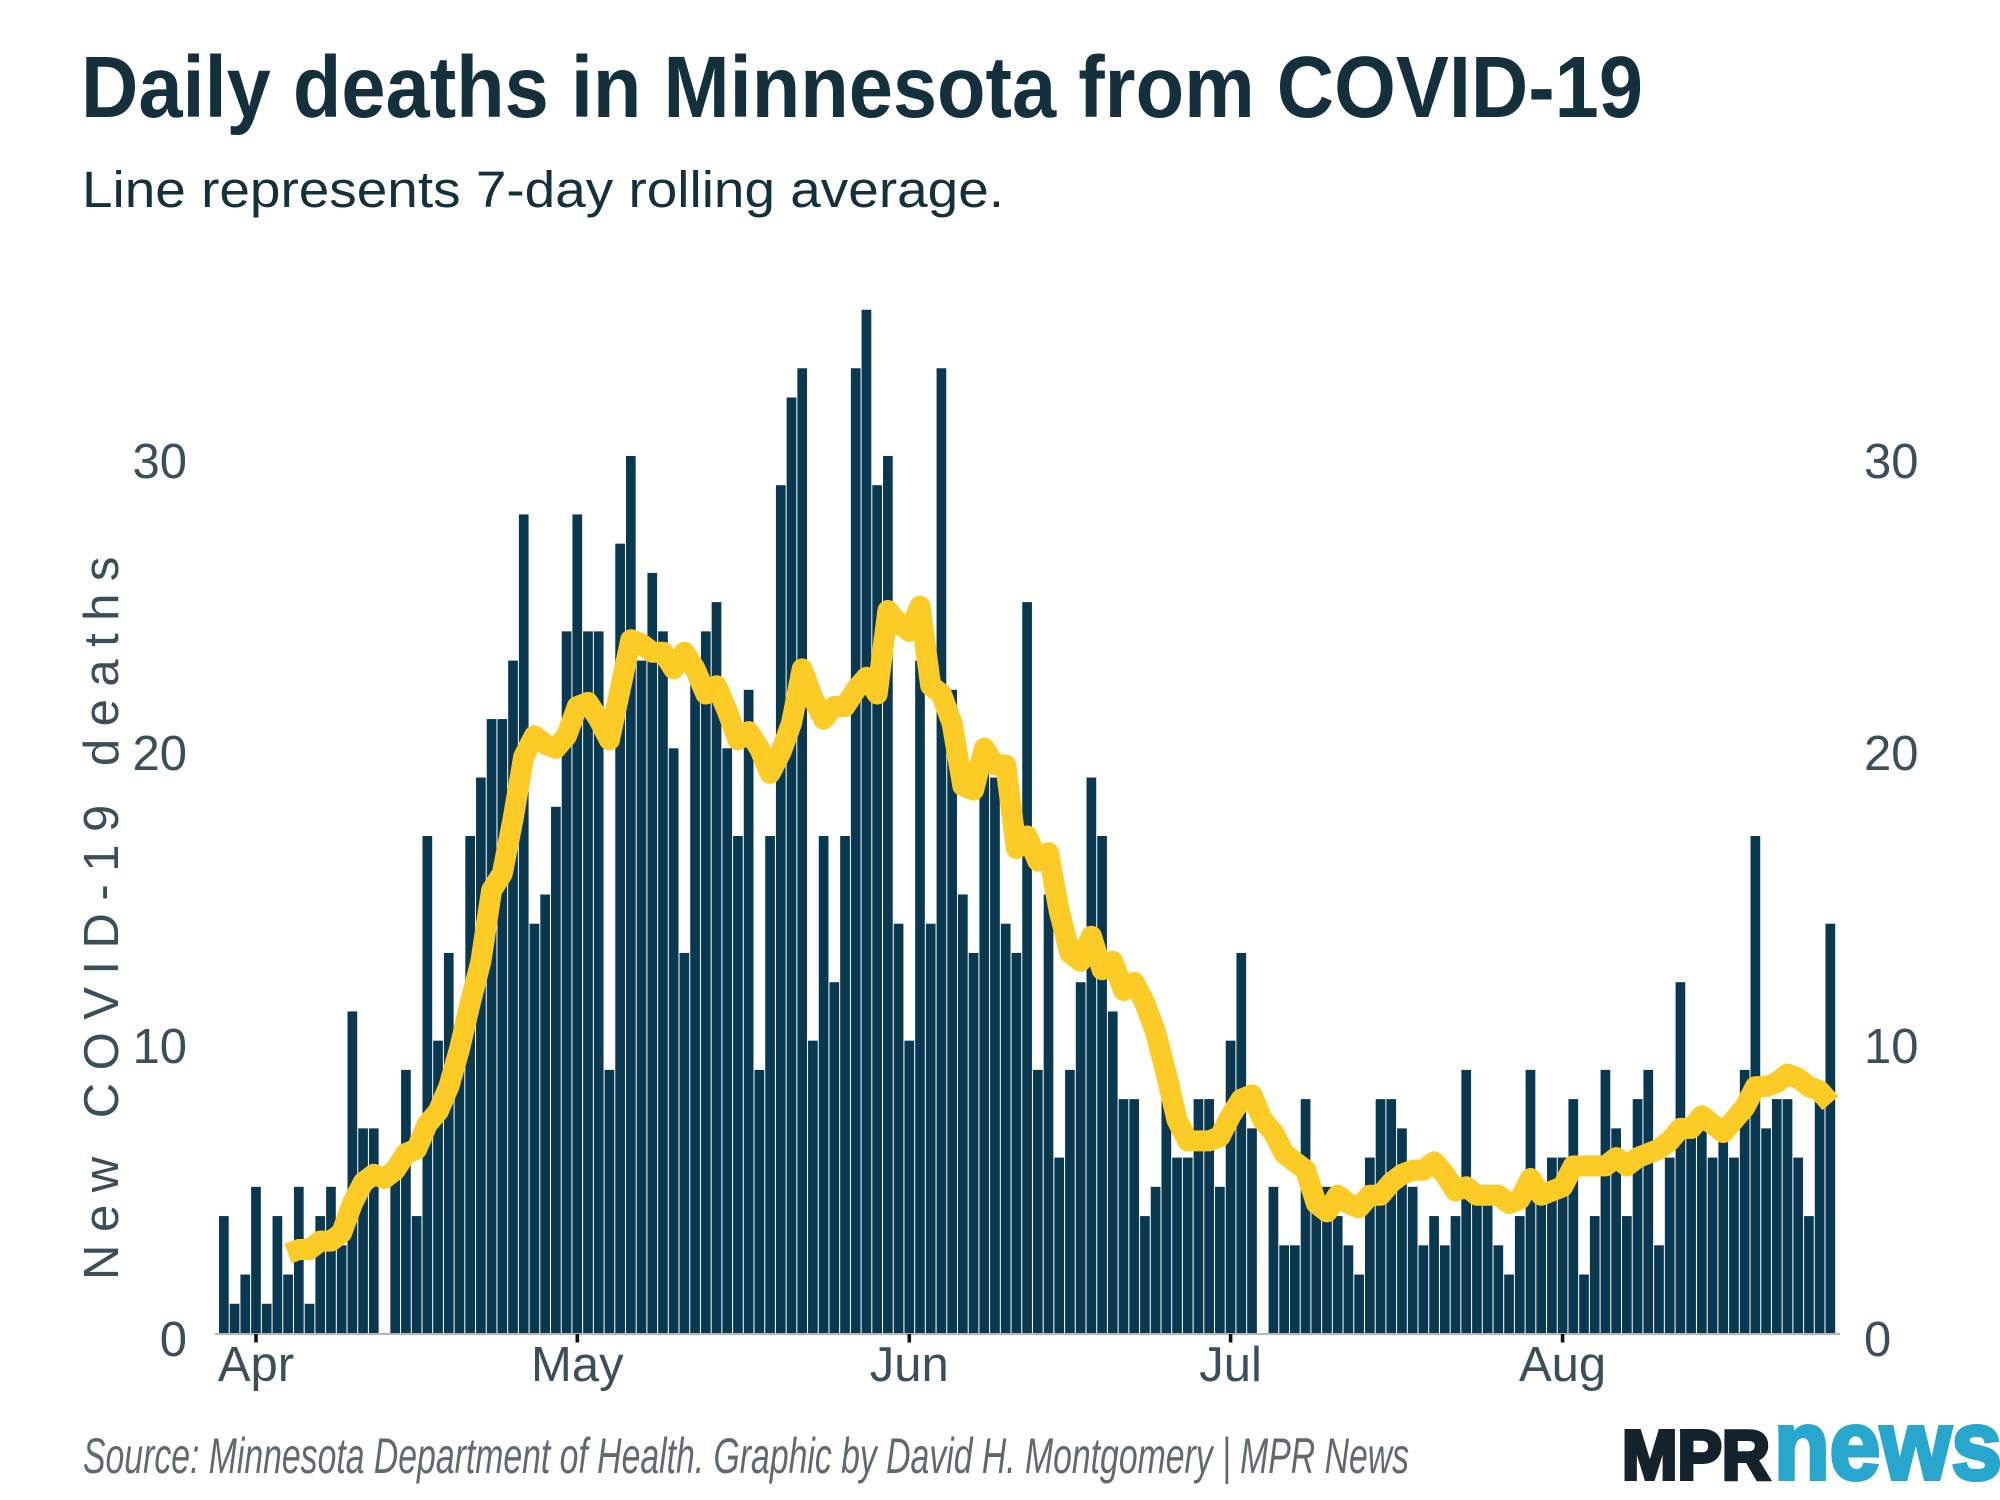  What do you see at coordinates (1230, 1365) in the screenshot?
I see `svg-text: Jul` at bounding box center [1230, 1365].